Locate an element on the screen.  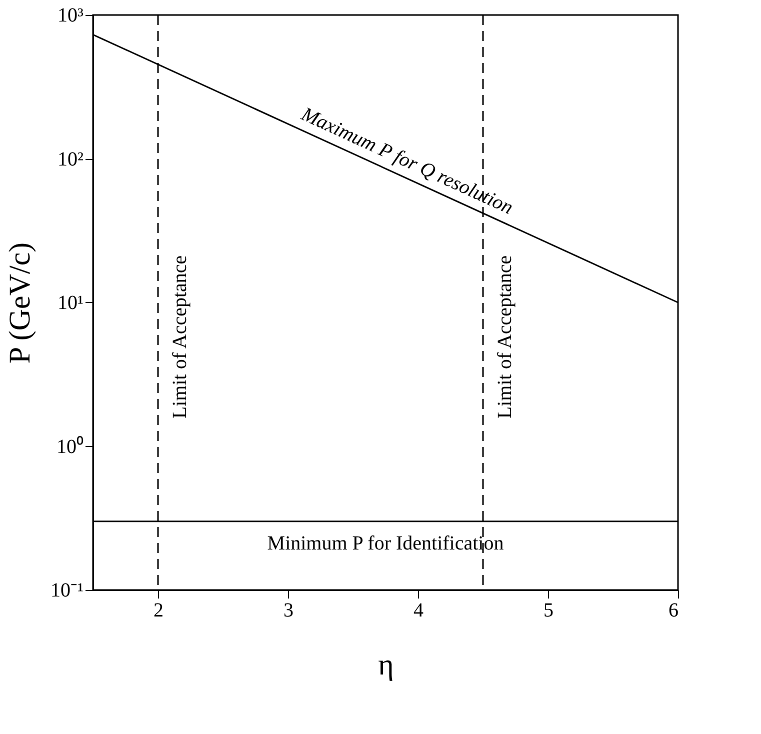
y-tick-label: 10⁻¹ is located at coordinates (67, 591).